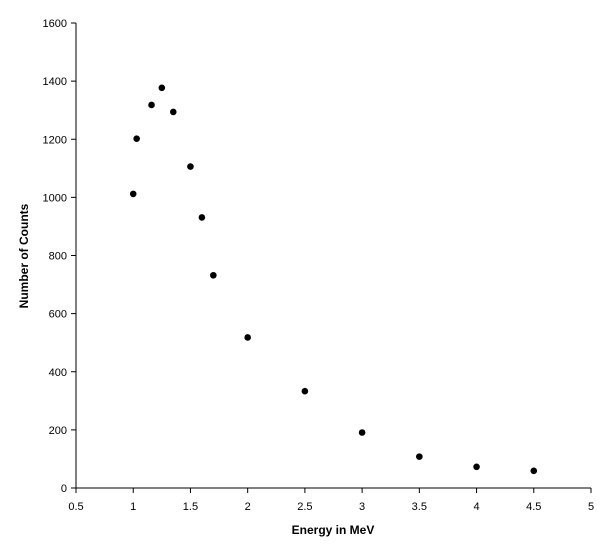 The image size is (607, 549). Describe the element at coordinates (419, 507) in the screenshot. I see `x-tick-label: 3.5` at that location.